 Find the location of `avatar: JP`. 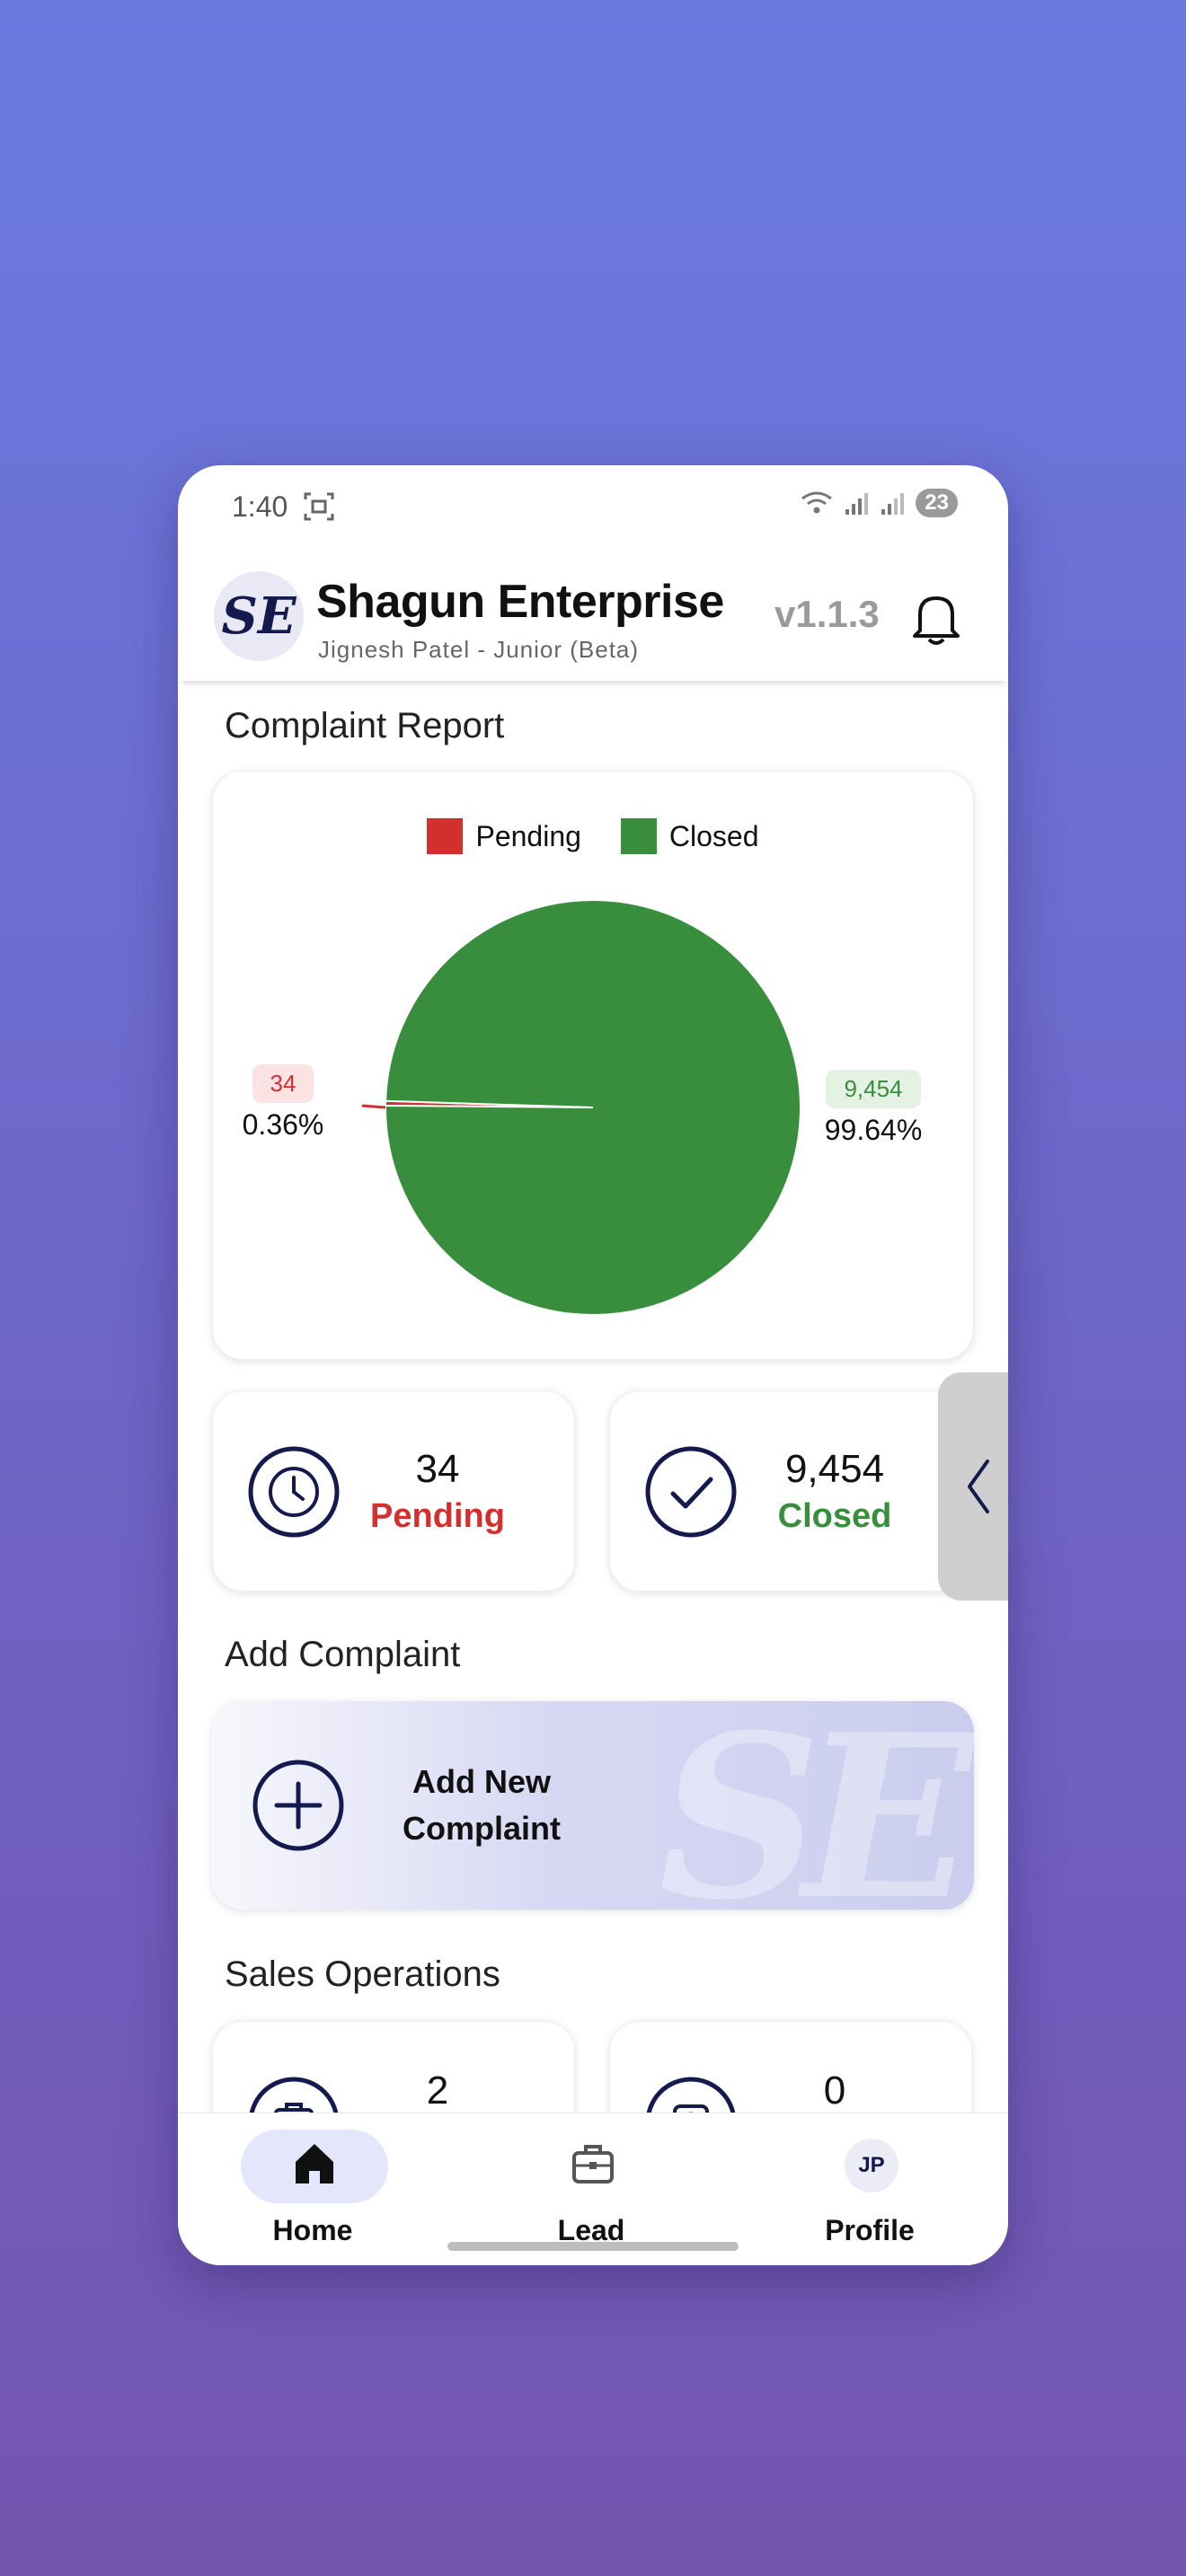

avatar: JP is located at coordinates (871, 2165).